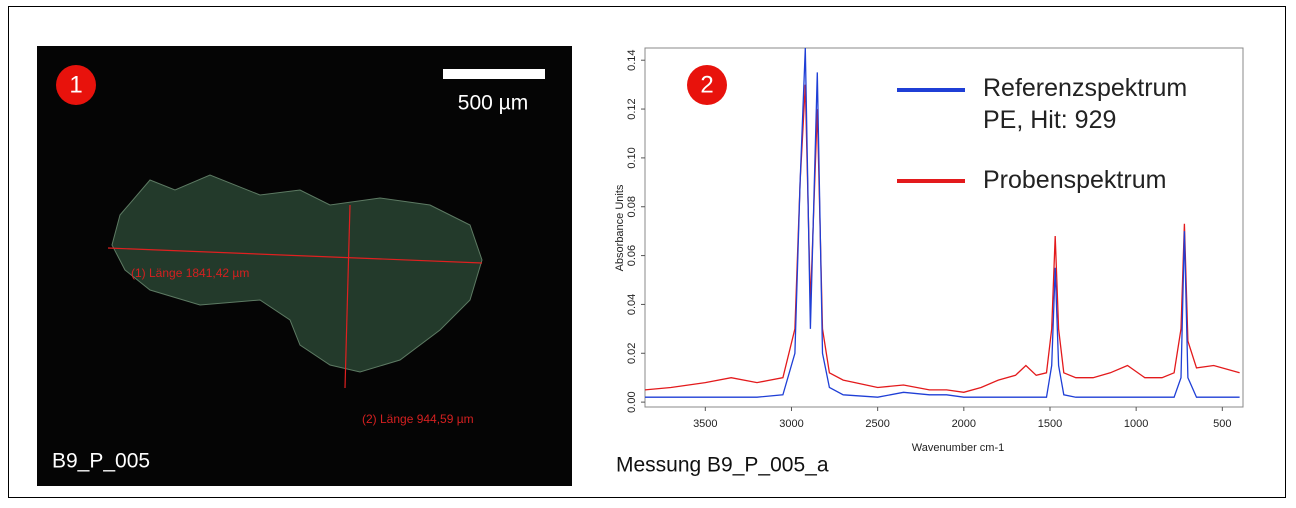  What do you see at coordinates (958, 448) in the screenshot?
I see `x-axis-label: Wavenumber cm-1` at bounding box center [958, 448].